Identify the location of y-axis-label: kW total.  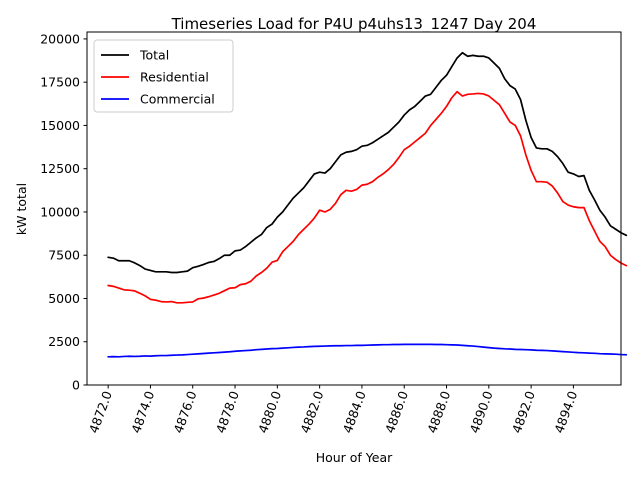
(21, 209).